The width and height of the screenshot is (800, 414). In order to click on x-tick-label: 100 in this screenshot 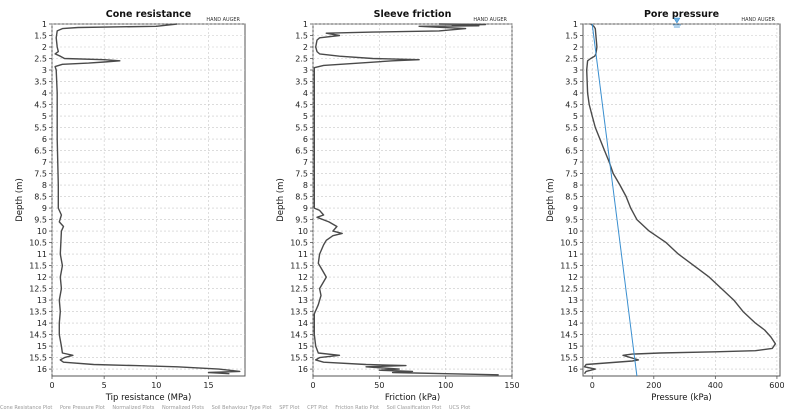, I will do `click(445, 385)`.